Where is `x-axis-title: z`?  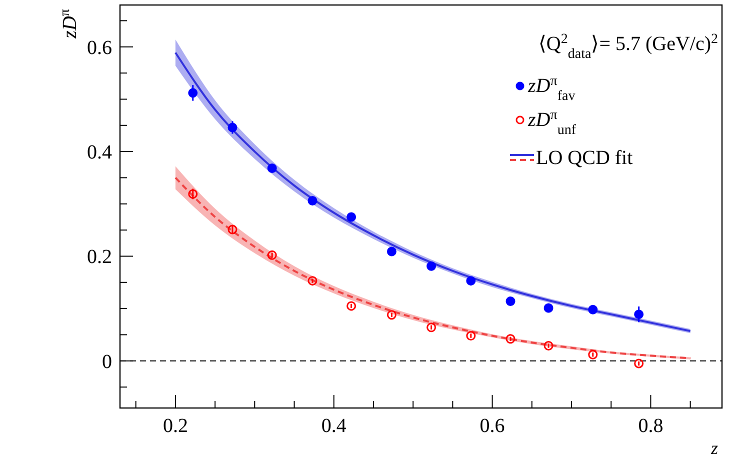
x-axis-title: z is located at coordinates (714, 447).